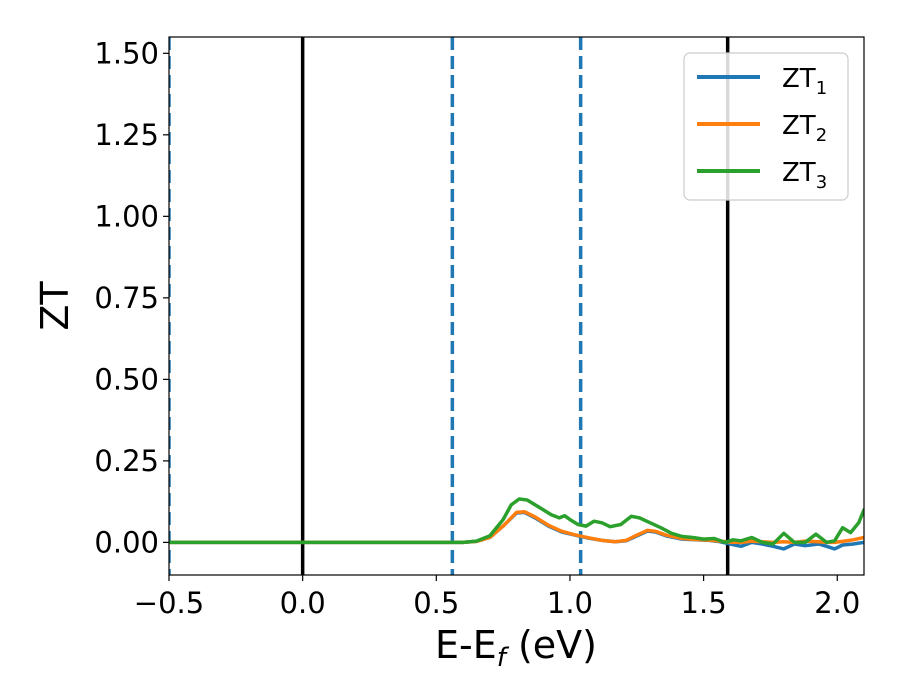  I want to click on x-axis-label: E-Ef (eV), so click(516, 648).